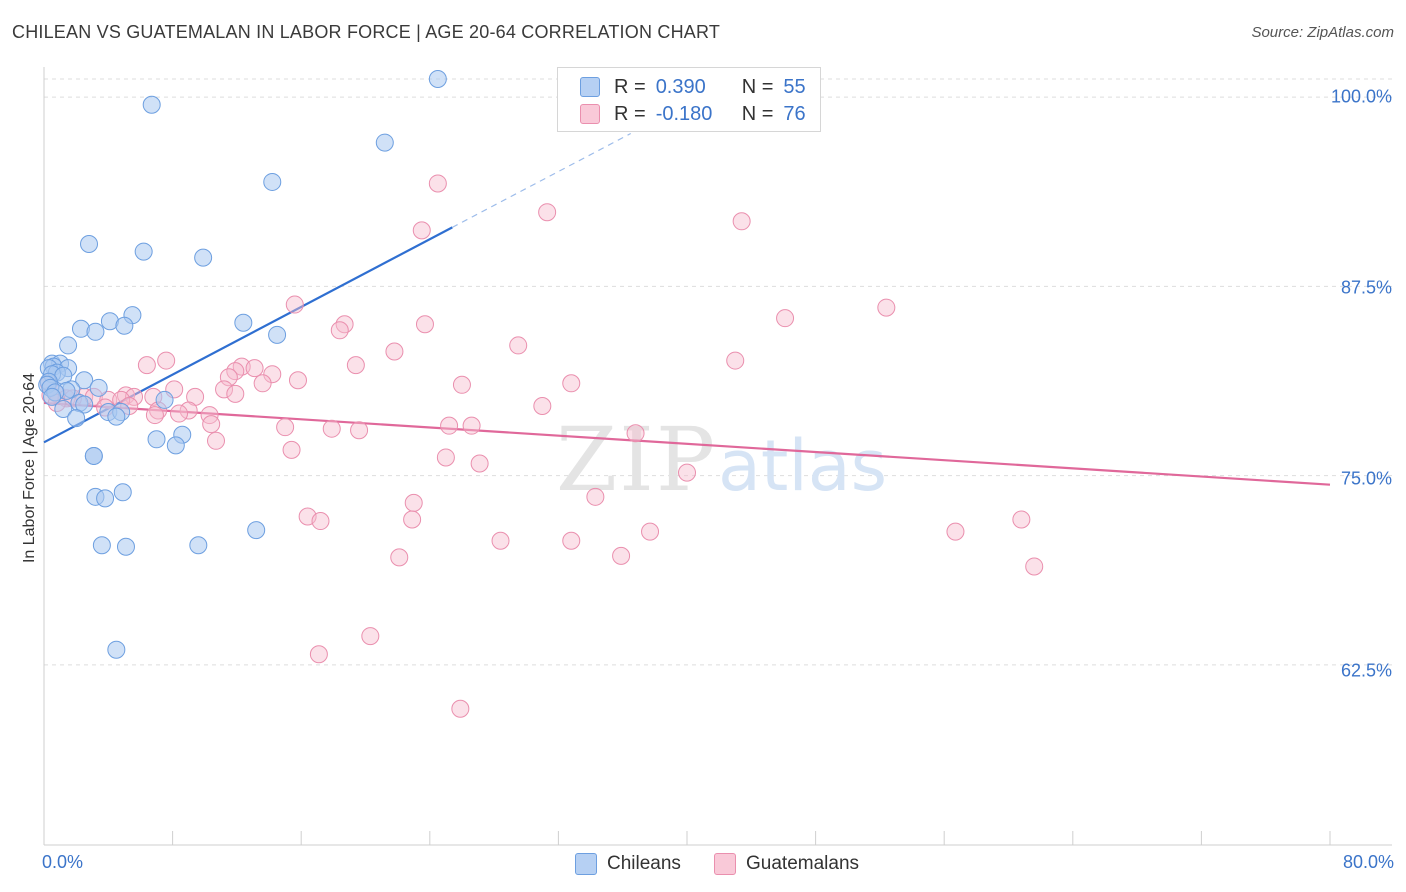 This screenshot has width=1406, height=892. What do you see at coordinates (636, 459) in the screenshot?
I see `watermark-zip: ZIP` at bounding box center [636, 459].